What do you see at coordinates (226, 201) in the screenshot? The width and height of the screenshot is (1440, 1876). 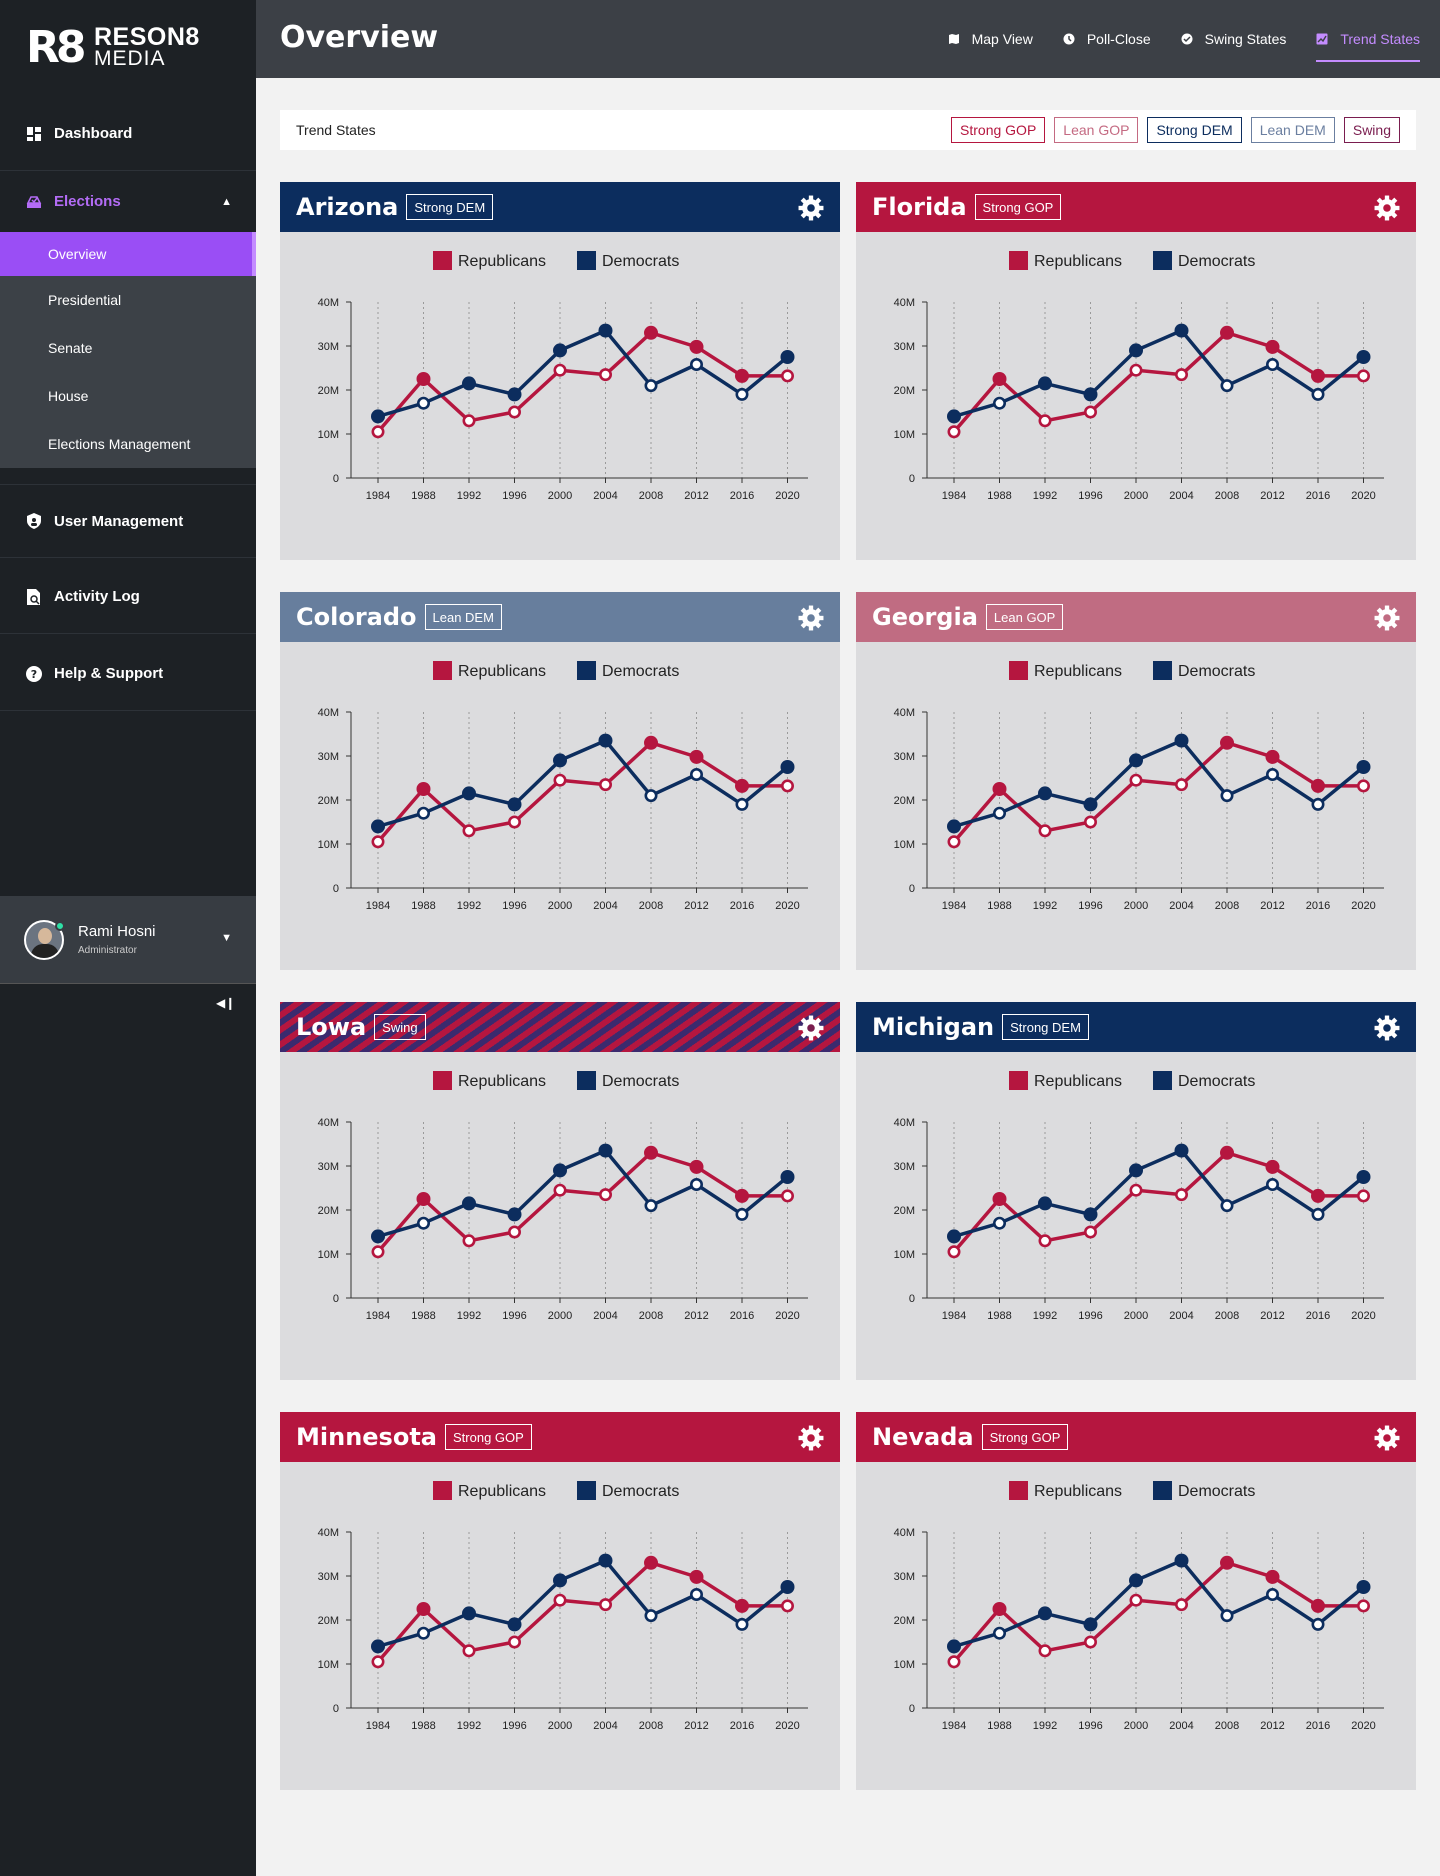 I see `chevron-up-icon: ▲` at bounding box center [226, 201].